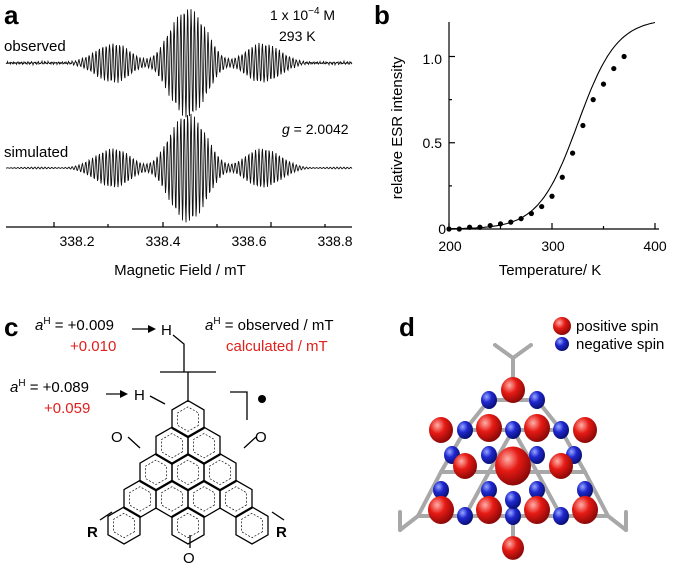  I want to click on a-xtick-label: 338.4, so click(162, 241).